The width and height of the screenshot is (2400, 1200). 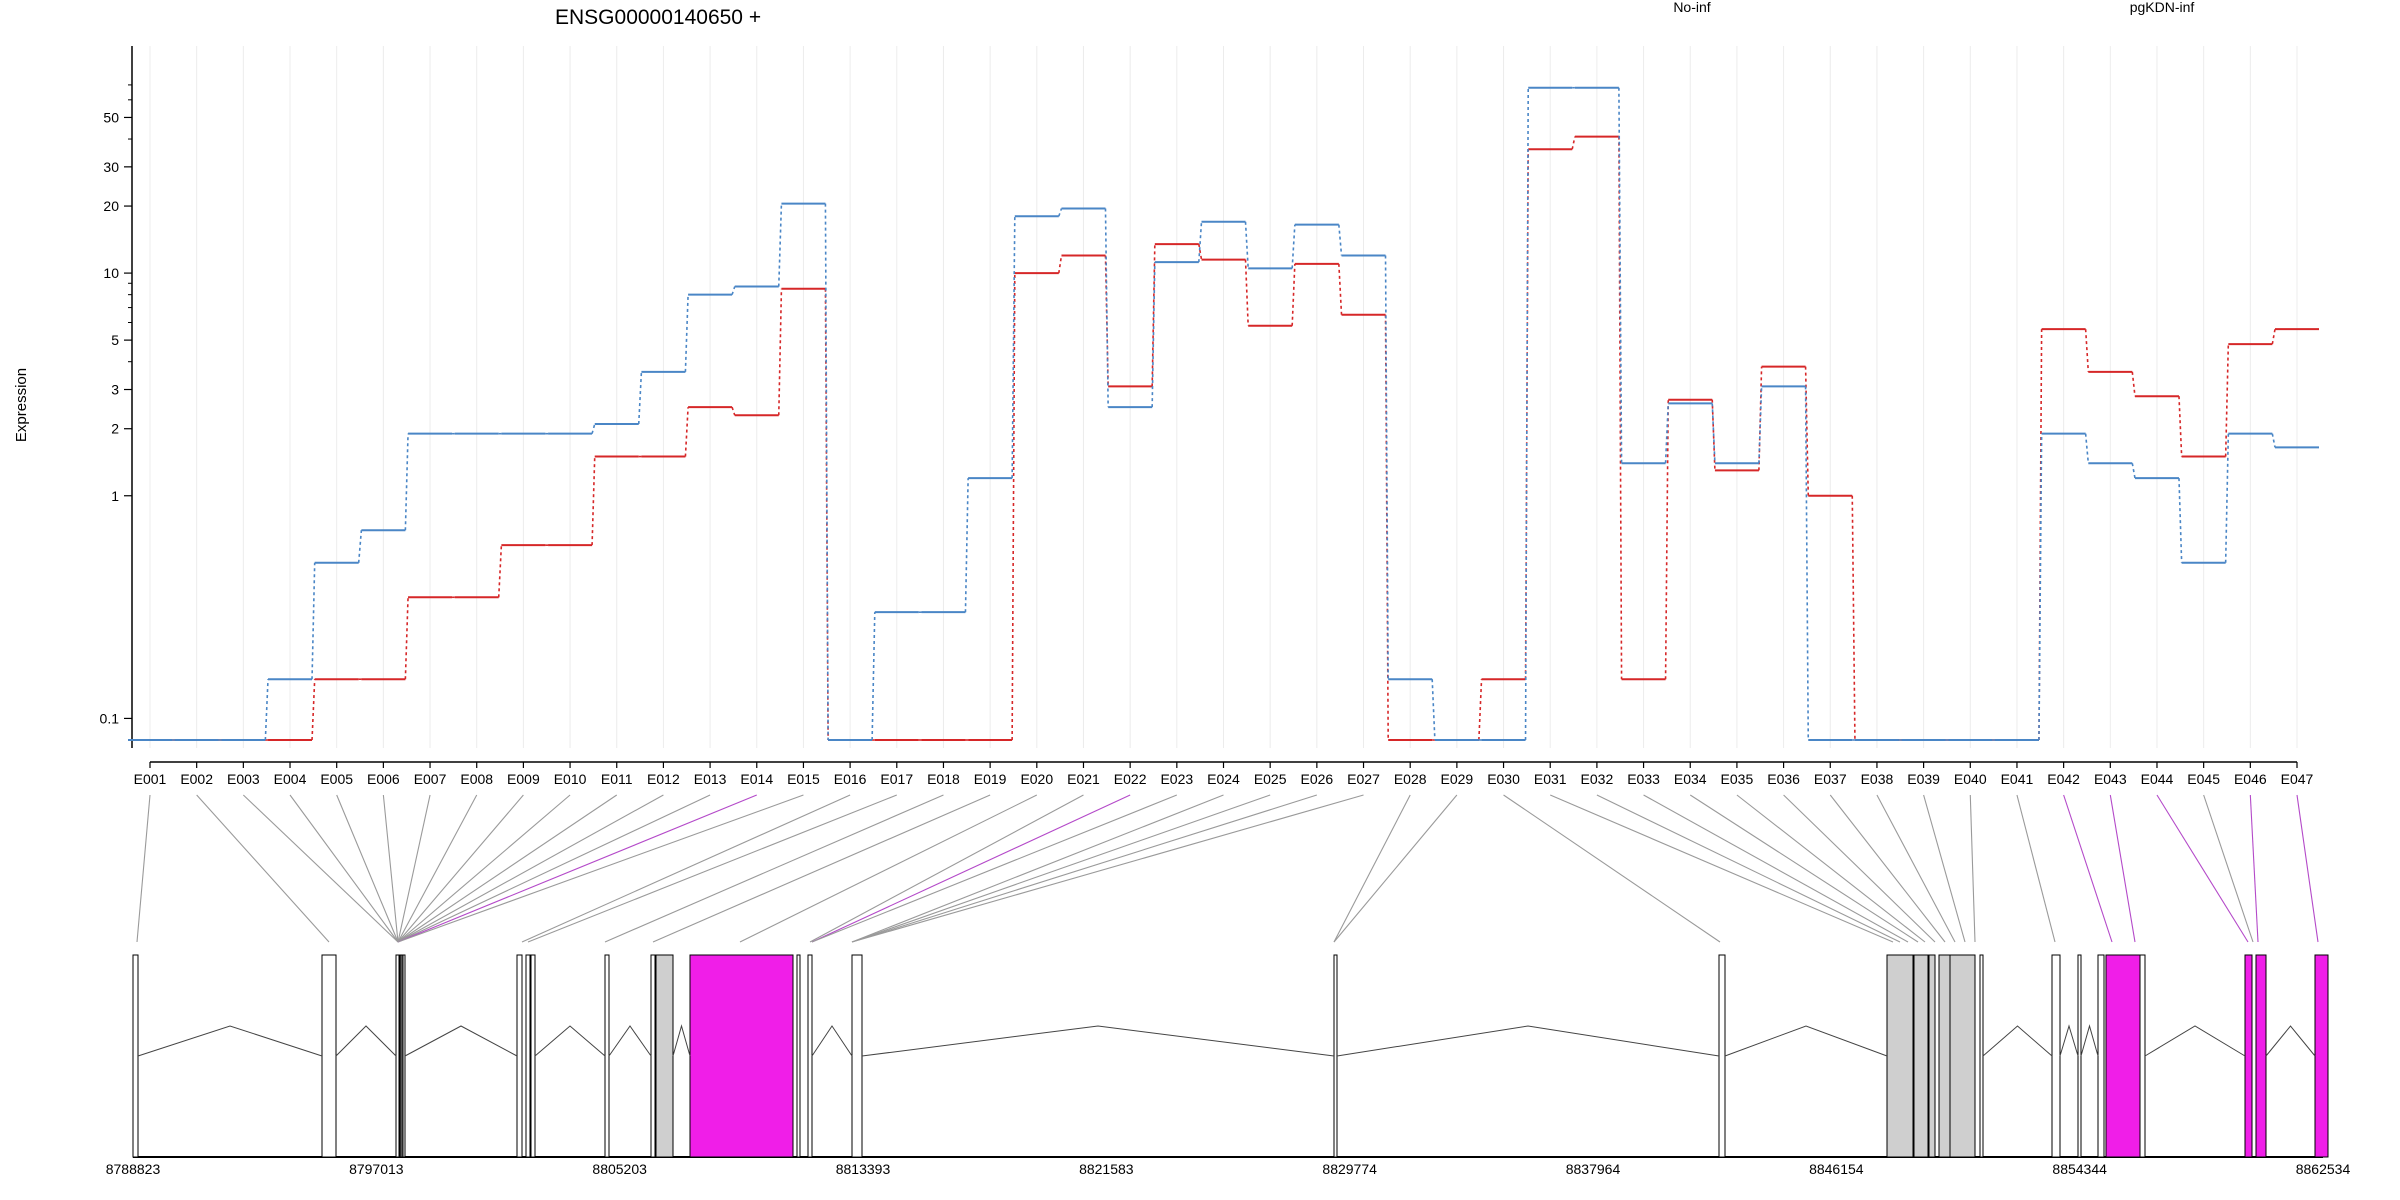 What do you see at coordinates (1593, 1169) in the screenshot?
I see `genomic-coordinate-label: 8837964` at bounding box center [1593, 1169].